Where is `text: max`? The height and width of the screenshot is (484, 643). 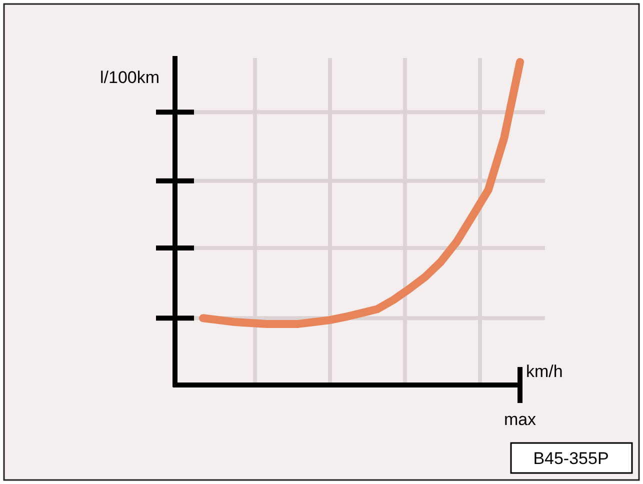
text: max is located at coordinates (520, 419).